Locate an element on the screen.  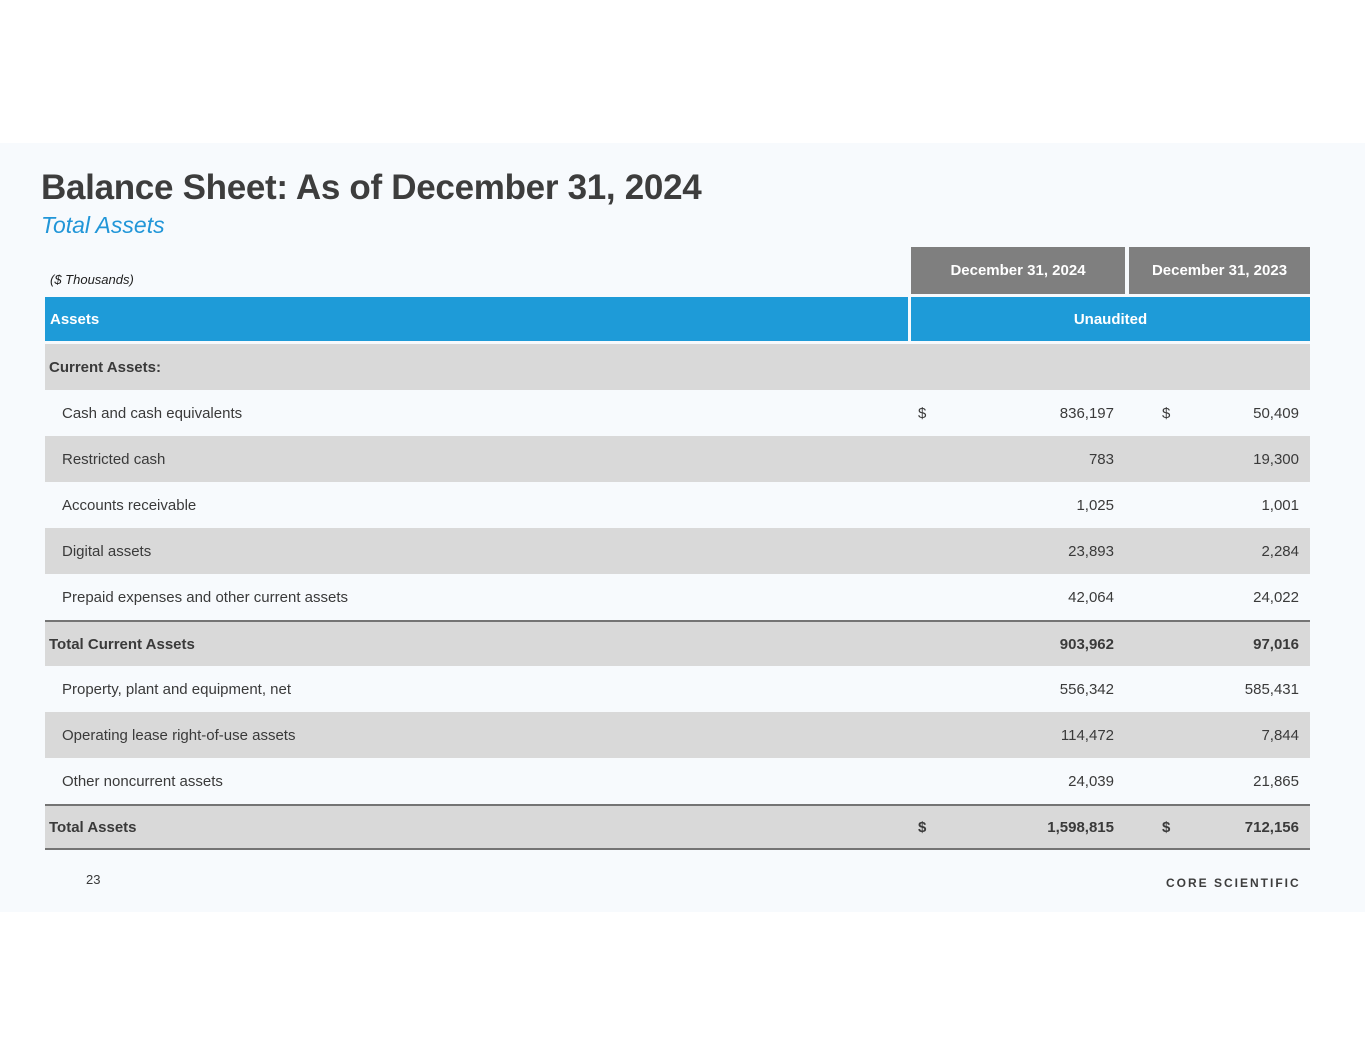
cell-2023 is located at coordinates (1219, 367).